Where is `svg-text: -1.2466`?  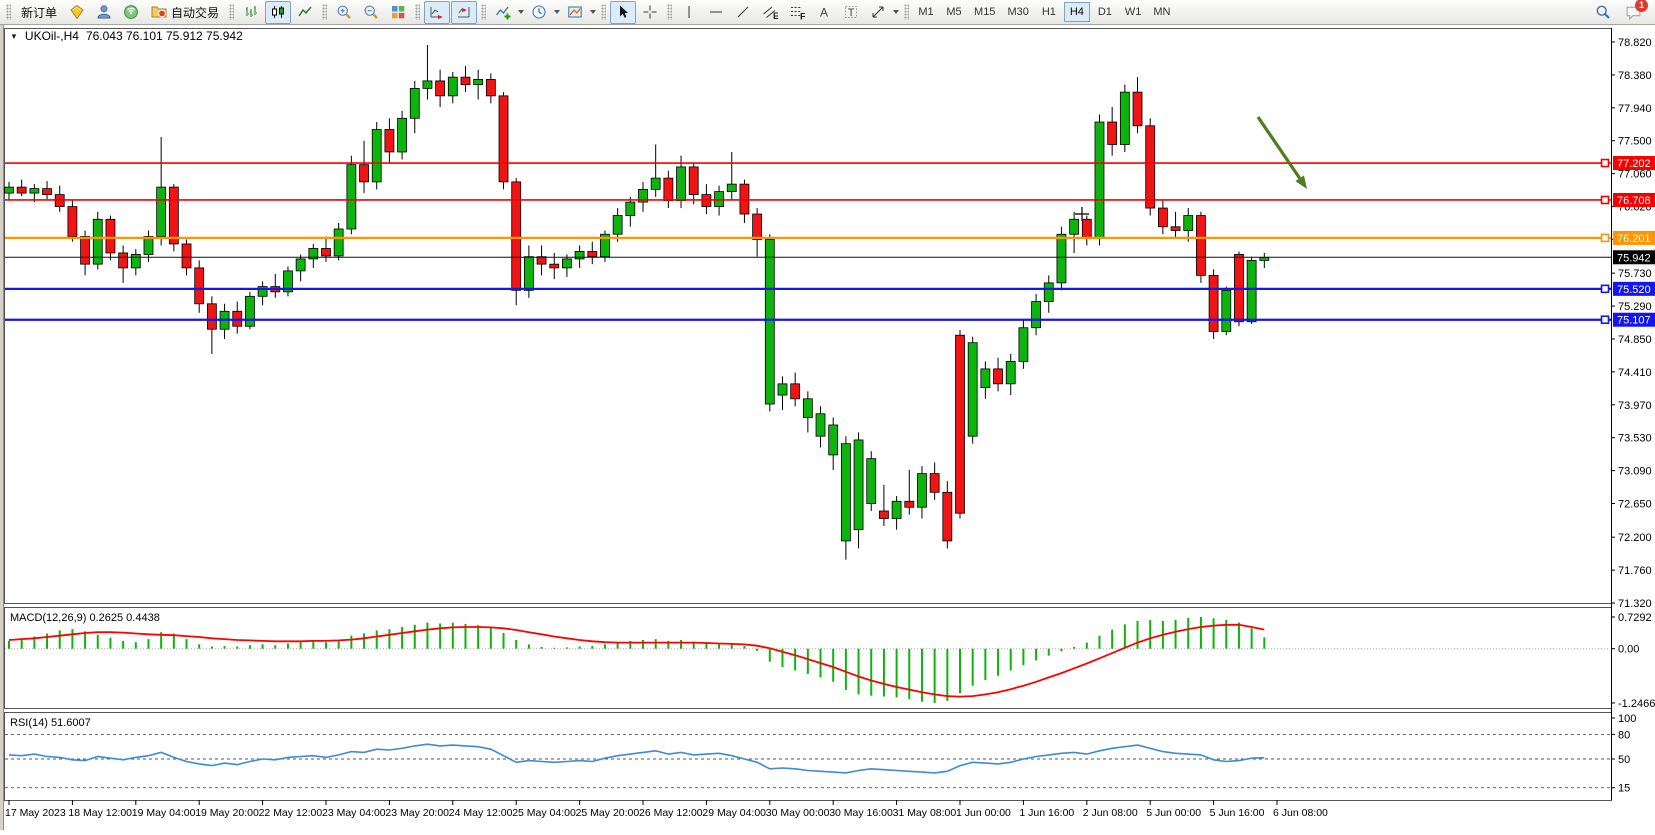 svg-text: -1.2466 is located at coordinates (1636, 704).